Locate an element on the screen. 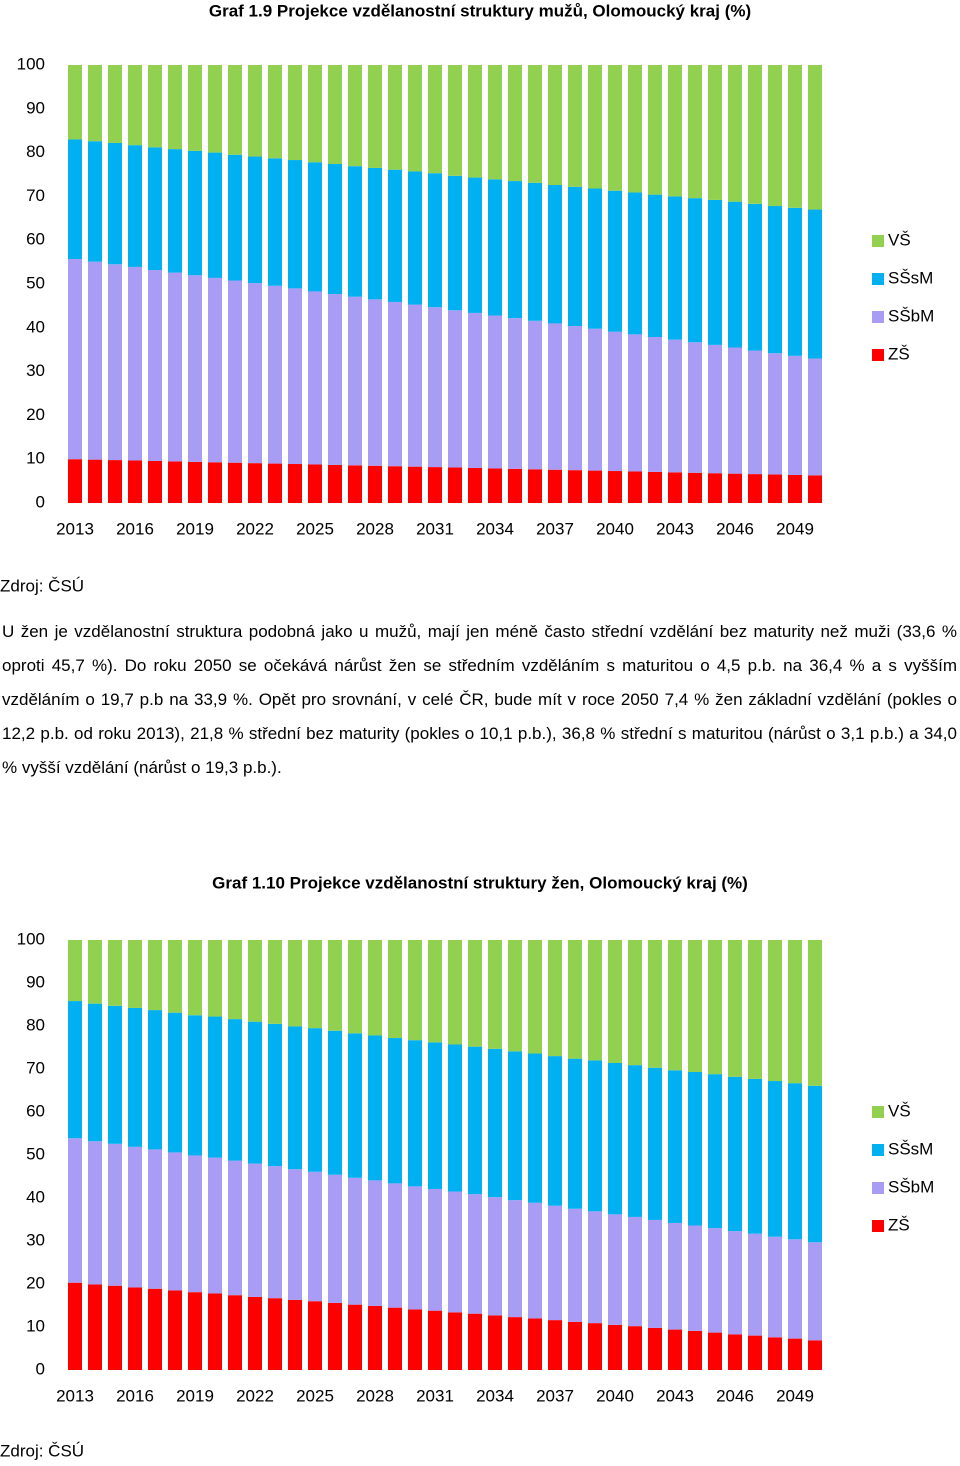 Image resolution: width=960 pixels, height=1466 pixels. y-tick-label: 20 is located at coordinates (35, 1282).